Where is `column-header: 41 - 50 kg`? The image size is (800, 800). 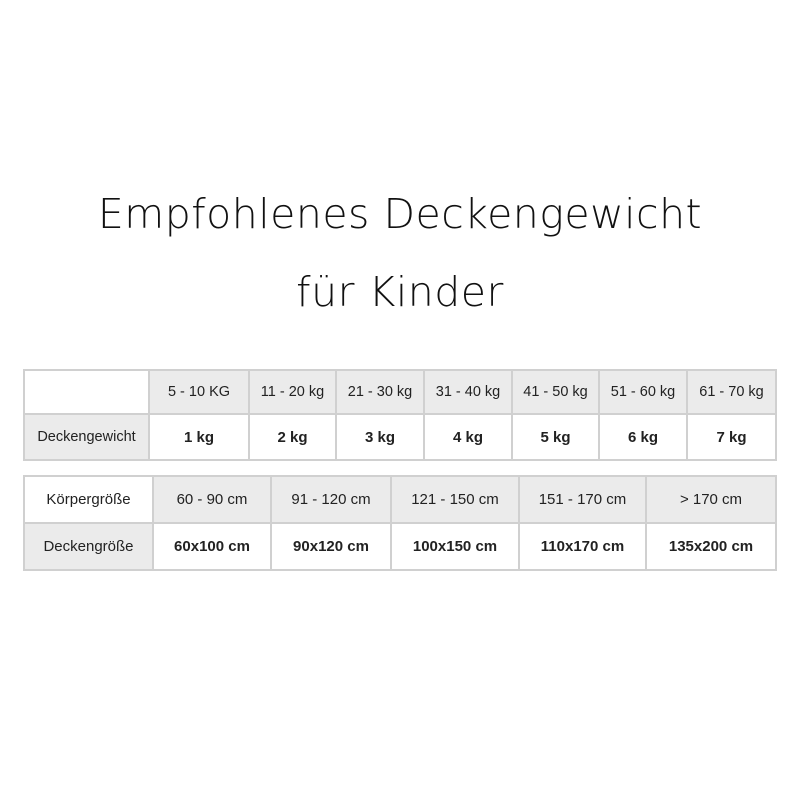 column-header: 41 - 50 kg is located at coordinates (555, 392).